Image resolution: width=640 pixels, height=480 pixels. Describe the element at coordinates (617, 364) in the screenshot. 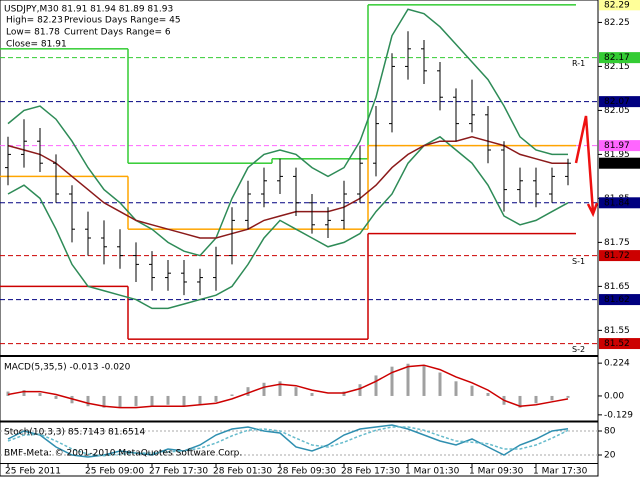

I see `y-tick-label: 0.224` at that location.